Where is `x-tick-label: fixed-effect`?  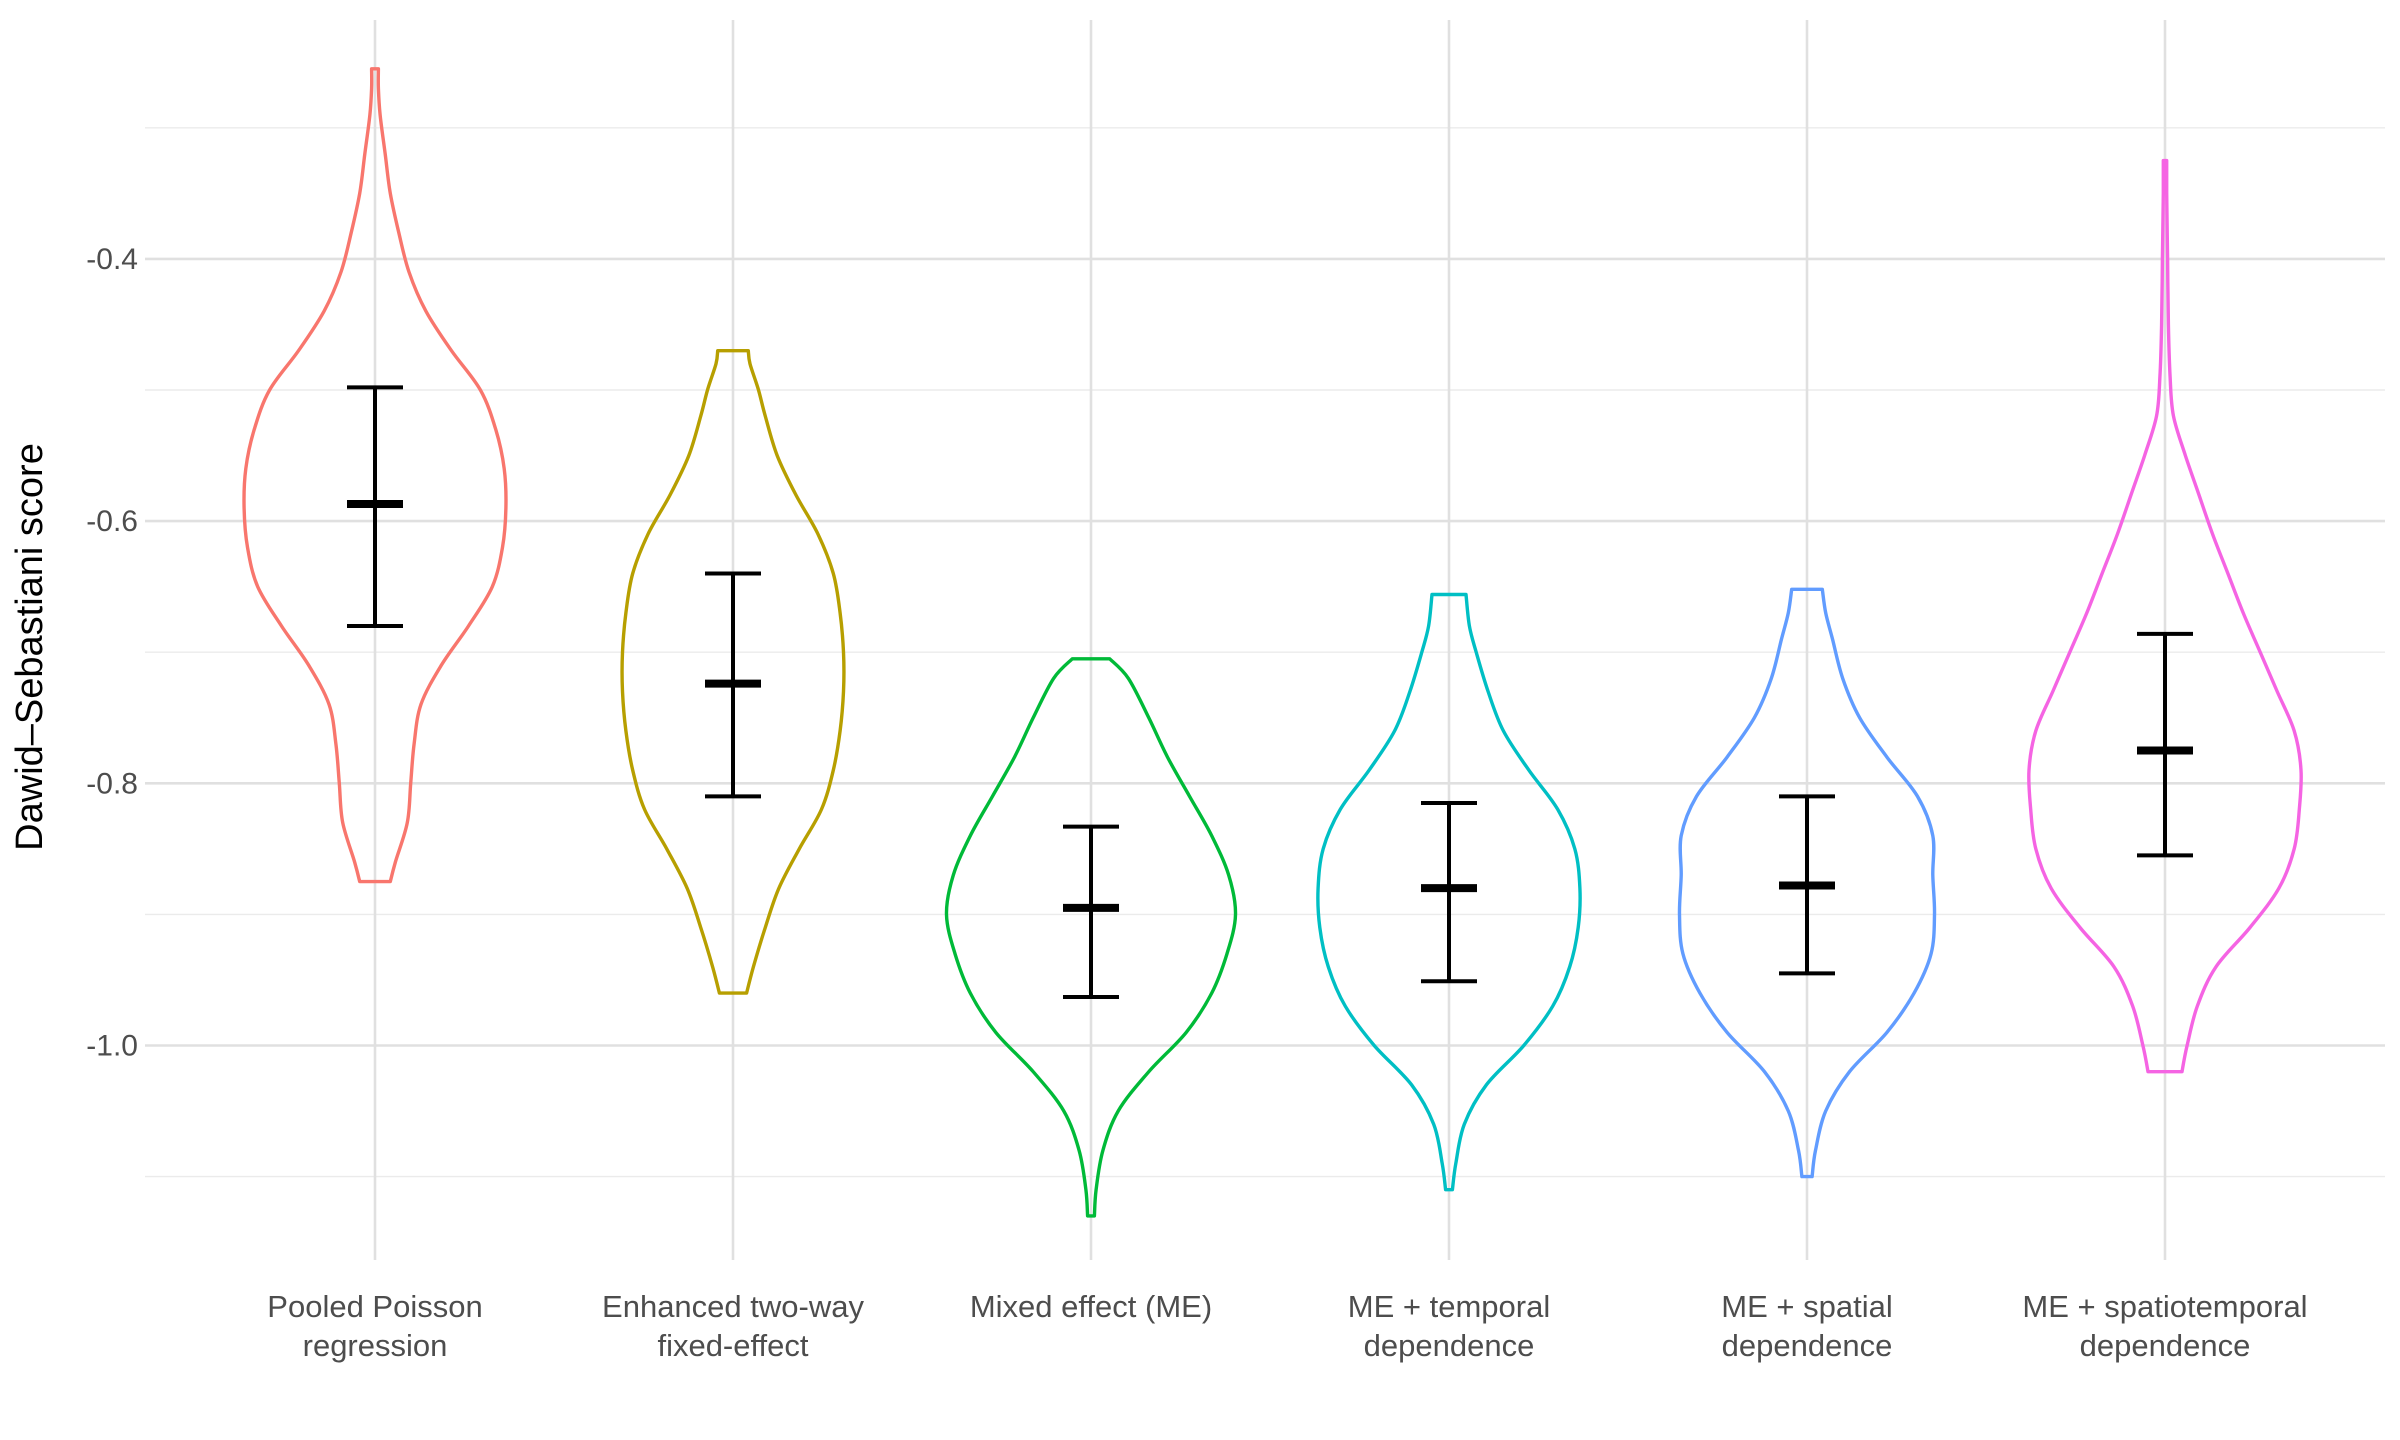 x-tick-label: fixed-effect is located at coordinates (732, 1345).